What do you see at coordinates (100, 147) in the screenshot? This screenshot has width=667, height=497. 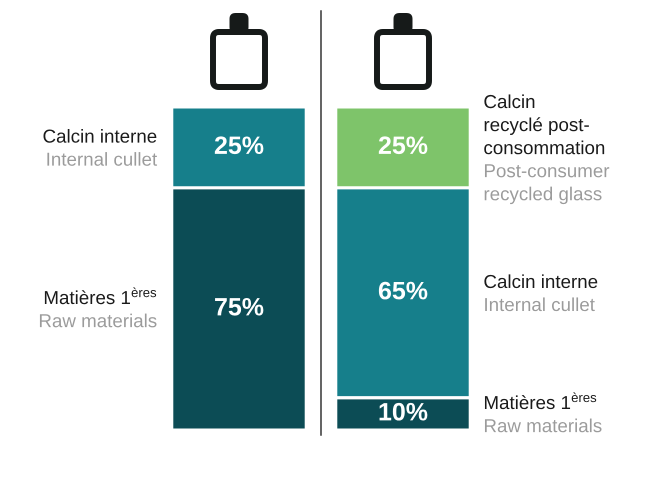 I see `text: Calcin interne Internal cullet` at bounding box center [100, 147].